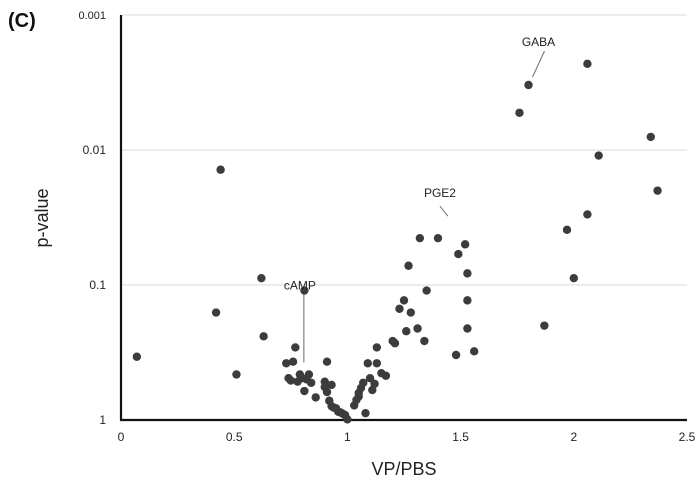  What do you see at coordinates (300, 285) in the screenshot?
I see `annotation-label: cAMP` at bounding box center [300, 285].